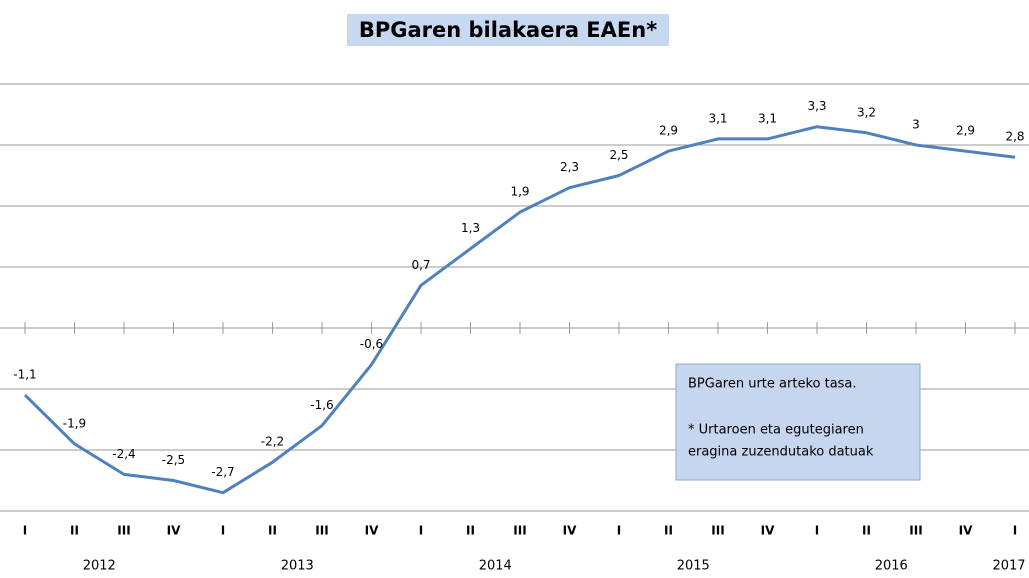  I want to click on data-label: -1,6, so click(321, 405).